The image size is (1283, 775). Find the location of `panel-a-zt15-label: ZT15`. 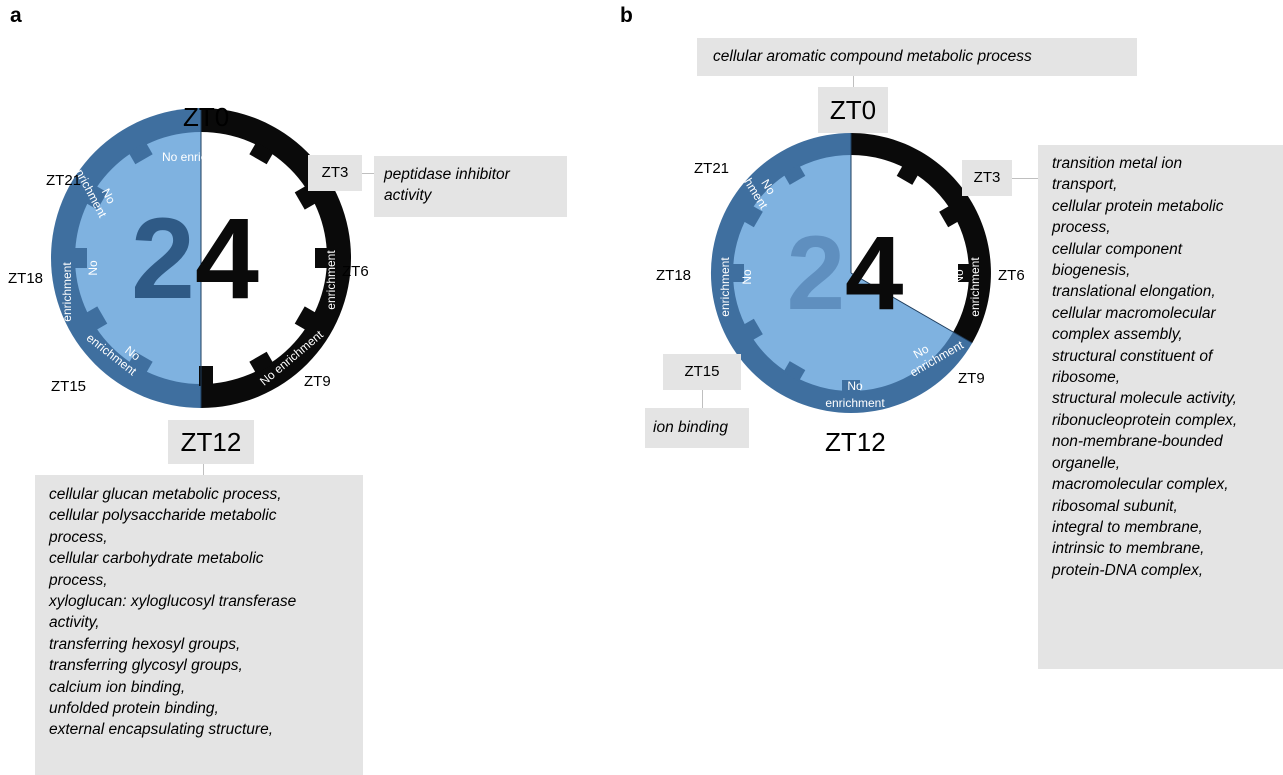

panel-a-zt15-label: ZT15 is located at coordinates (69, 386).